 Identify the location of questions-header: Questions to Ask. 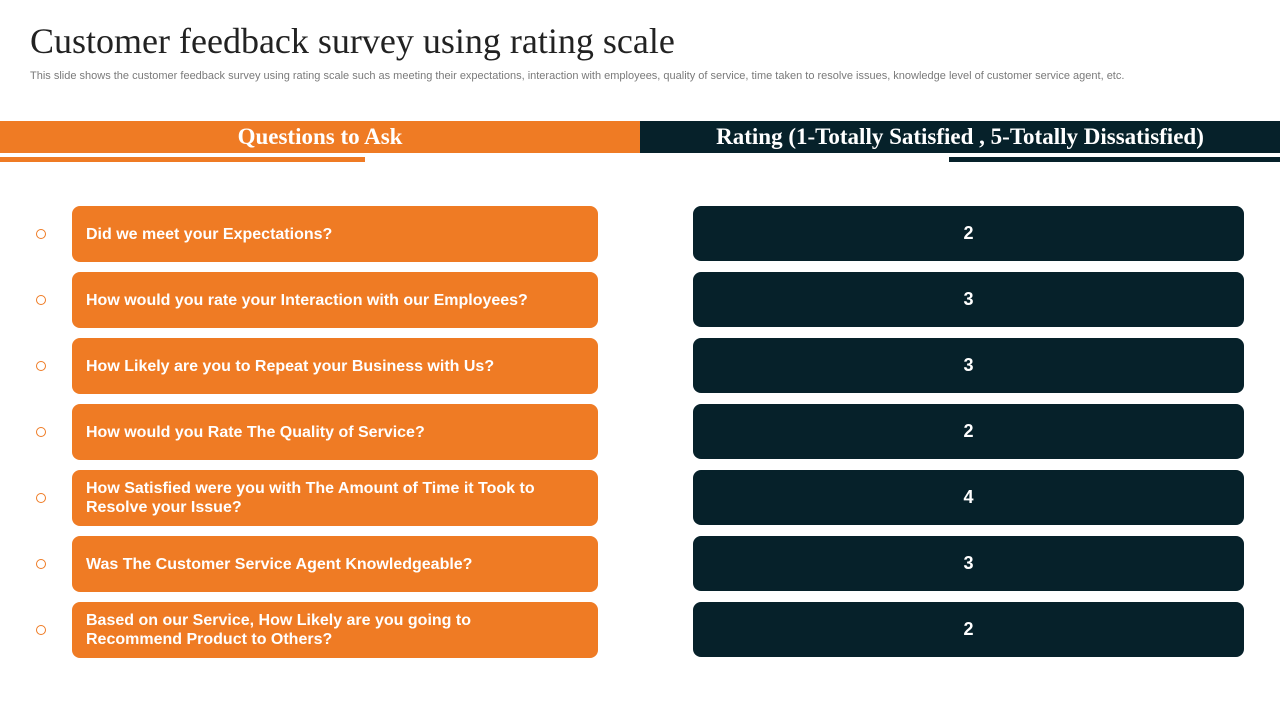
(320, 137).